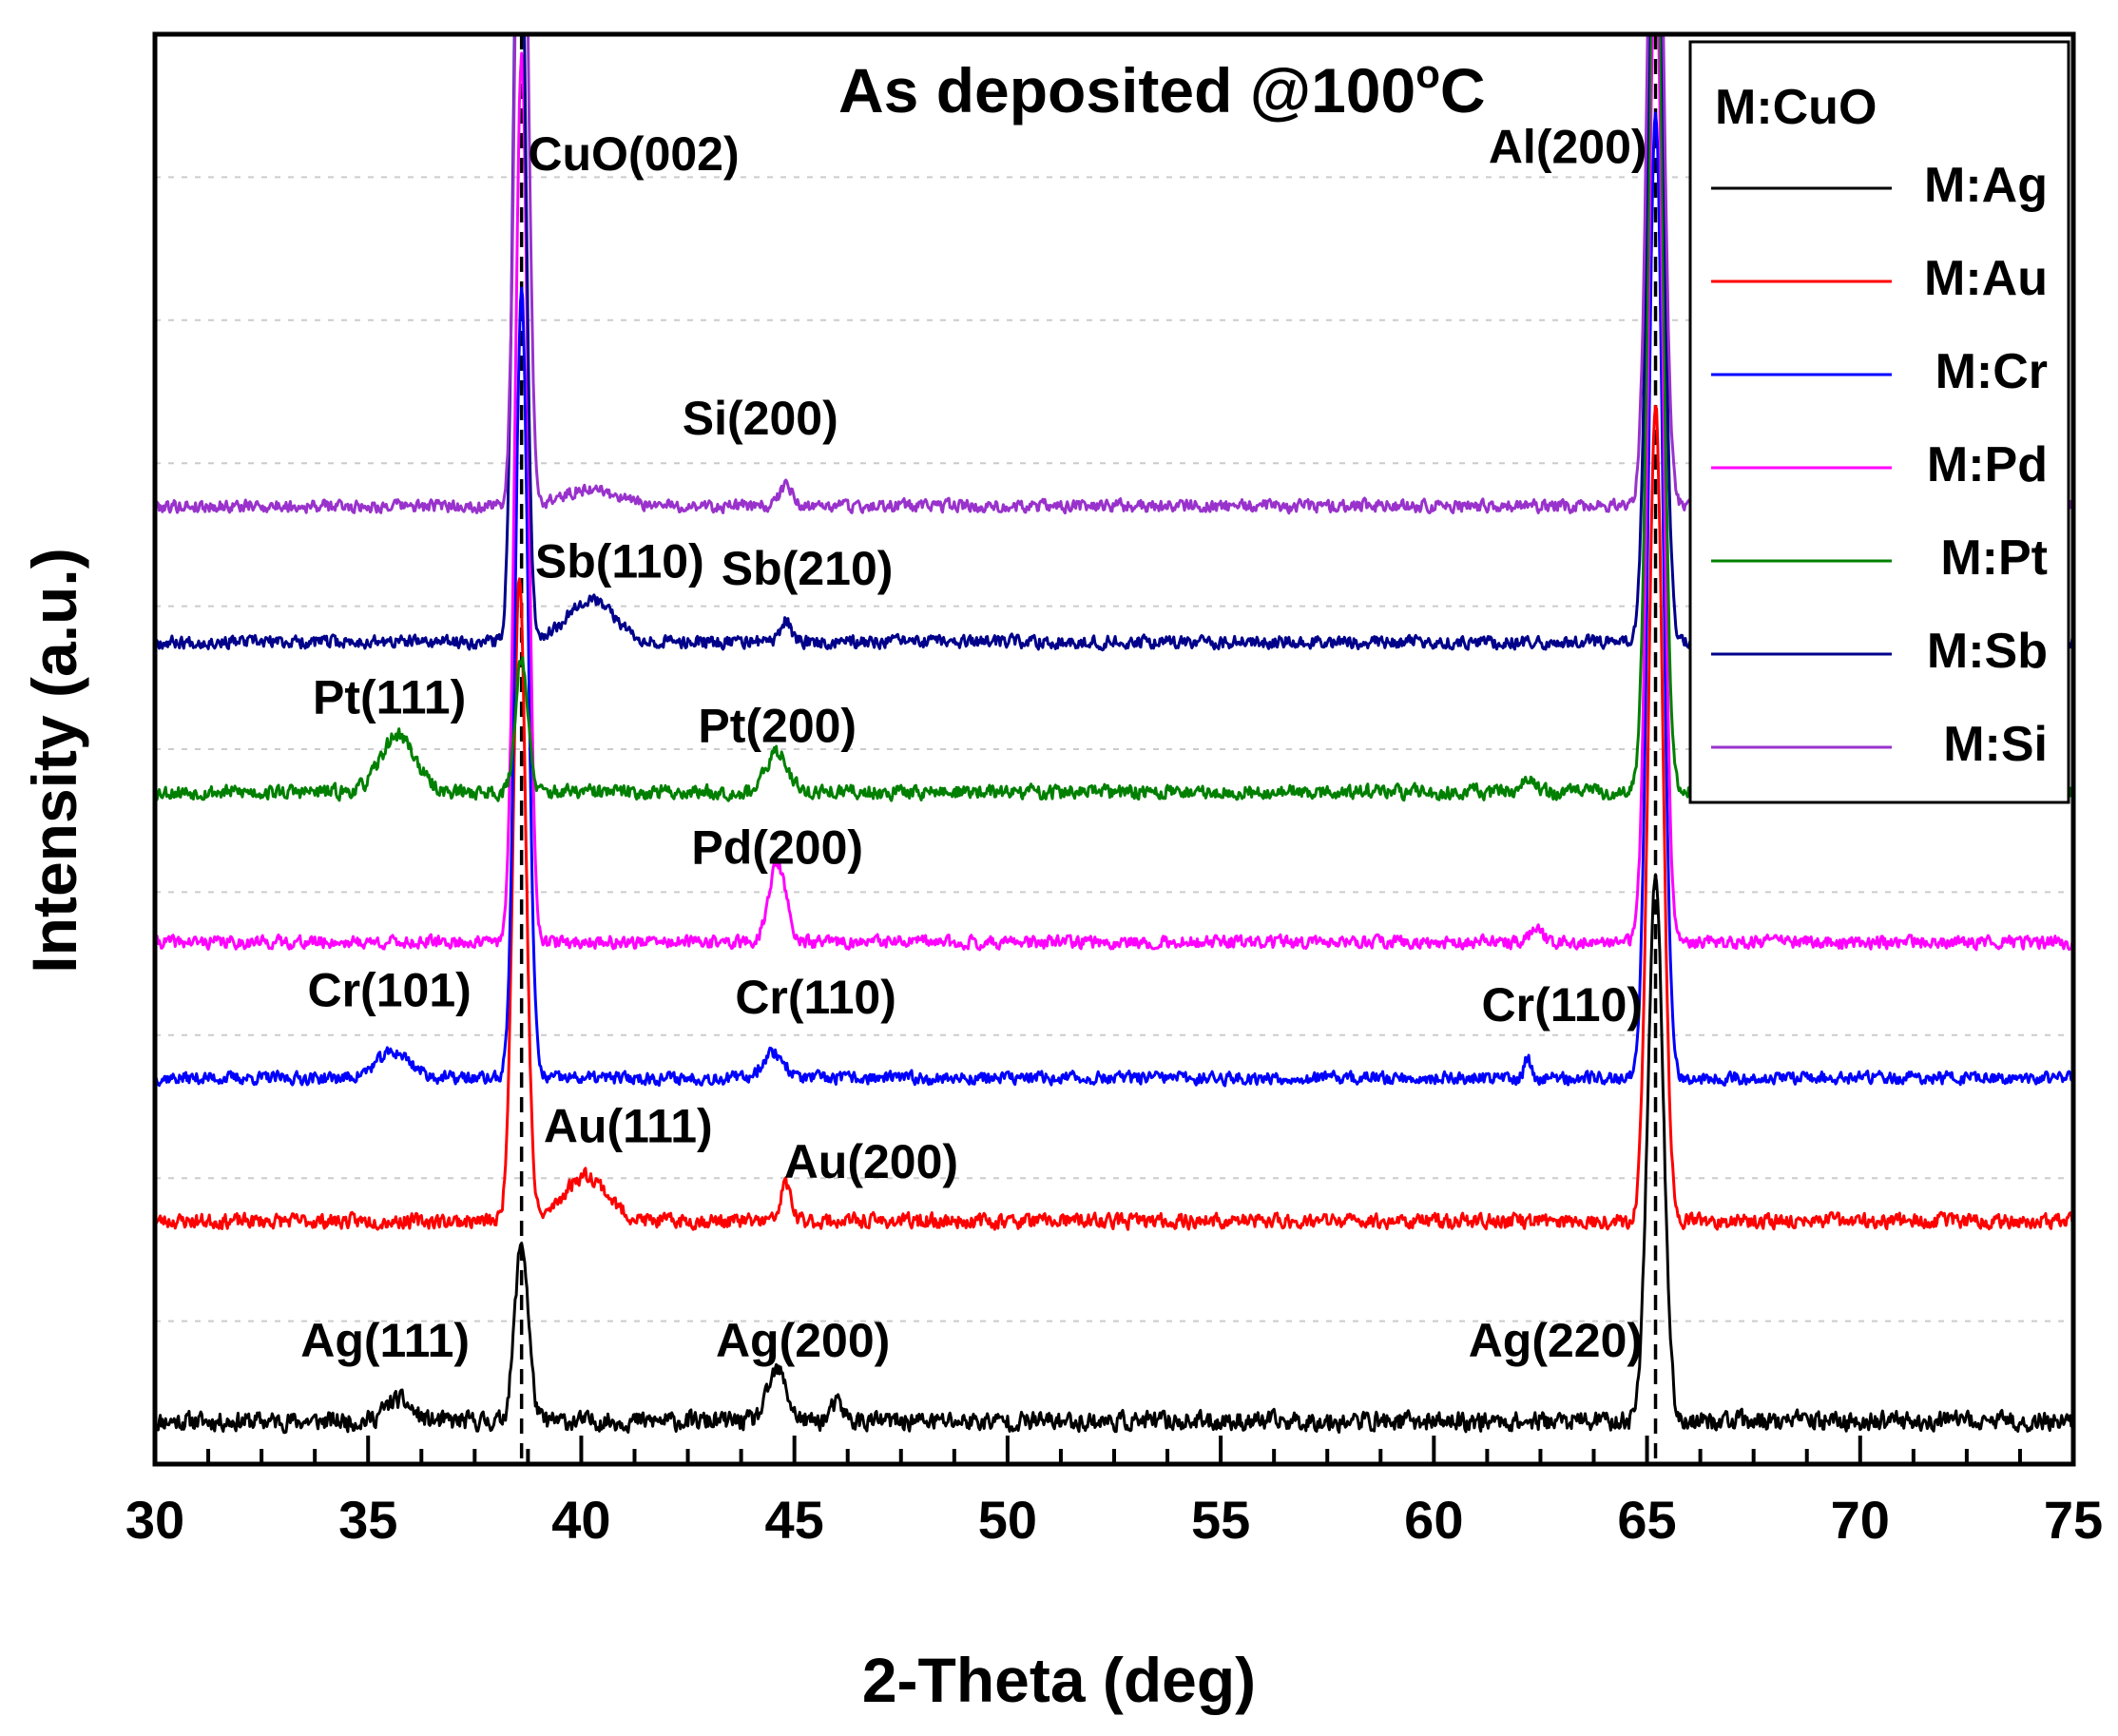 This screenshot has width=2118, height=1736. Describe the element at coordinates (1008, 1520) in the screenshot. I see `x-tick-label: 50` at that location.